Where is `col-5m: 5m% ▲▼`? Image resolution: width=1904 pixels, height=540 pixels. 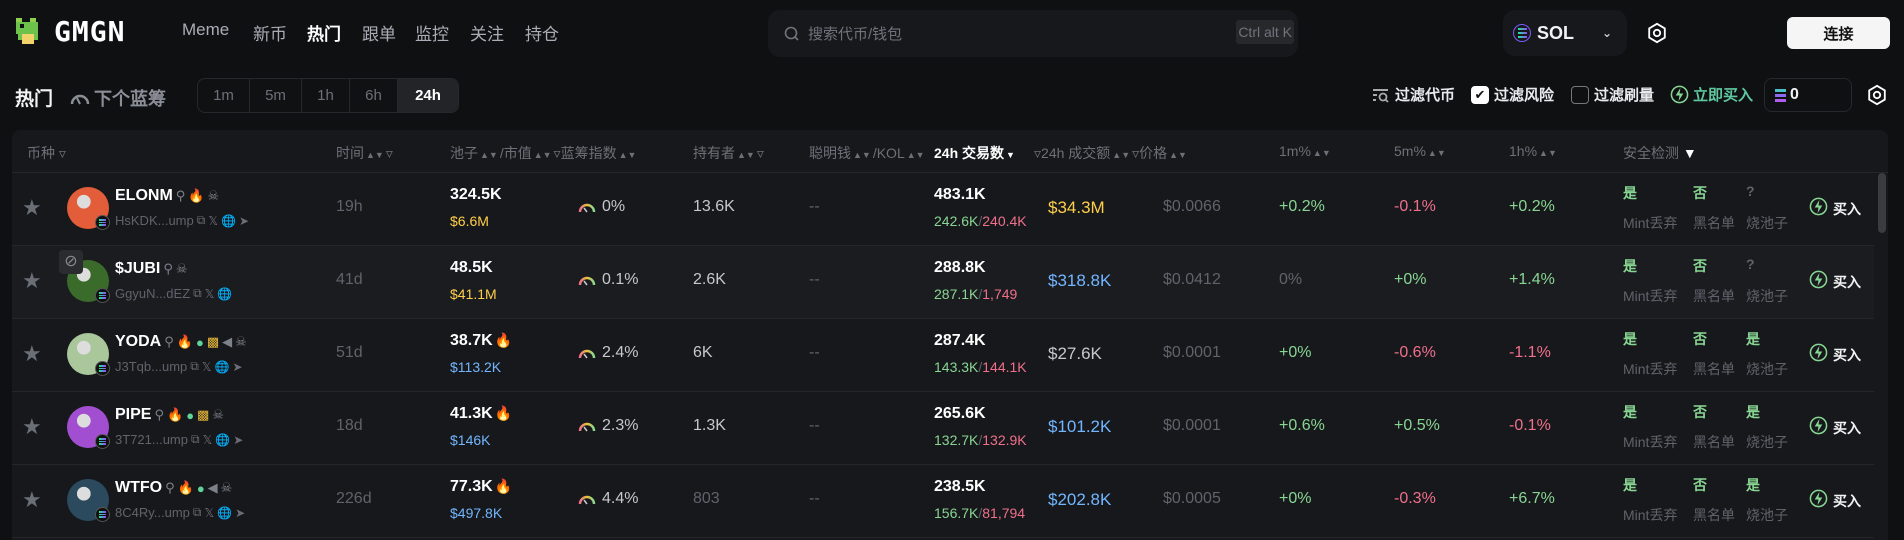
col-5m: 5m% ▲▼ is located at coordinates (1421, 151).